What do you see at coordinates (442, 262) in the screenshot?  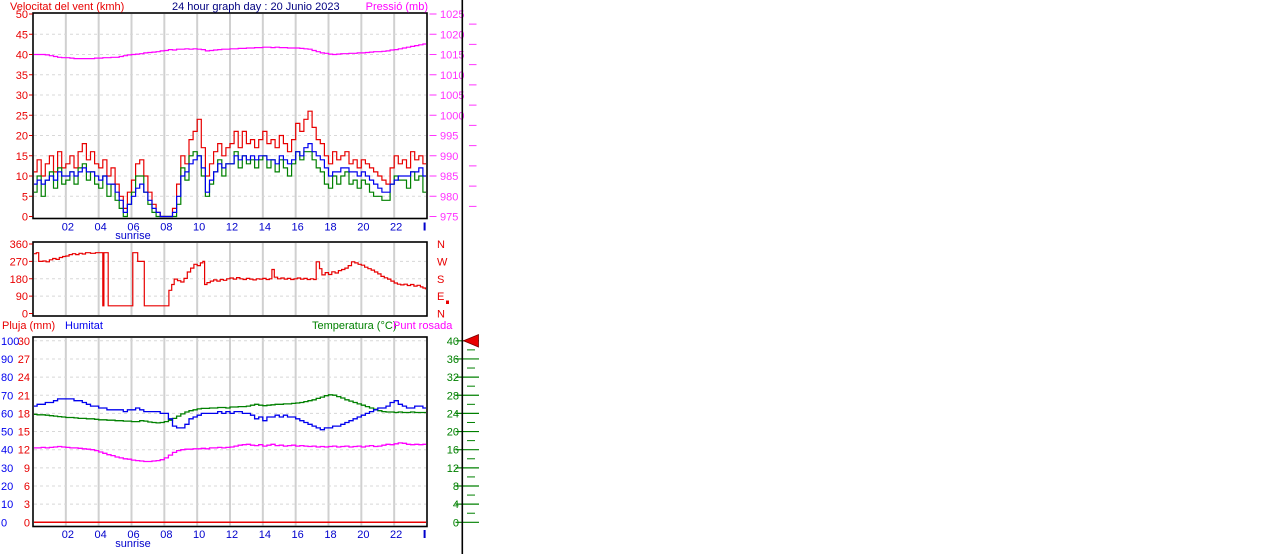 I see `compass-letter: W` at bounding box center [442, 262].